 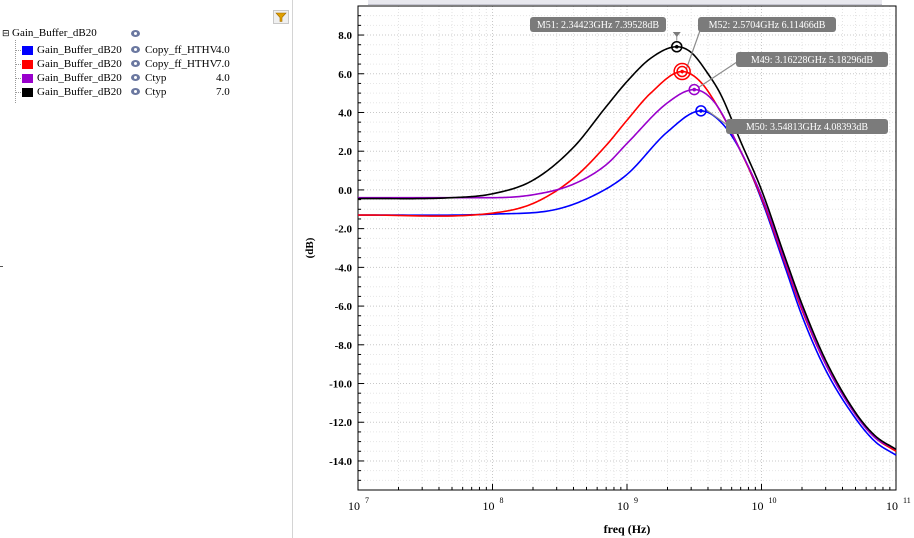 I want to click on legend-row: Gain_Buffer_dB20 Ctyp 7.0, so click(x=146, y=92).